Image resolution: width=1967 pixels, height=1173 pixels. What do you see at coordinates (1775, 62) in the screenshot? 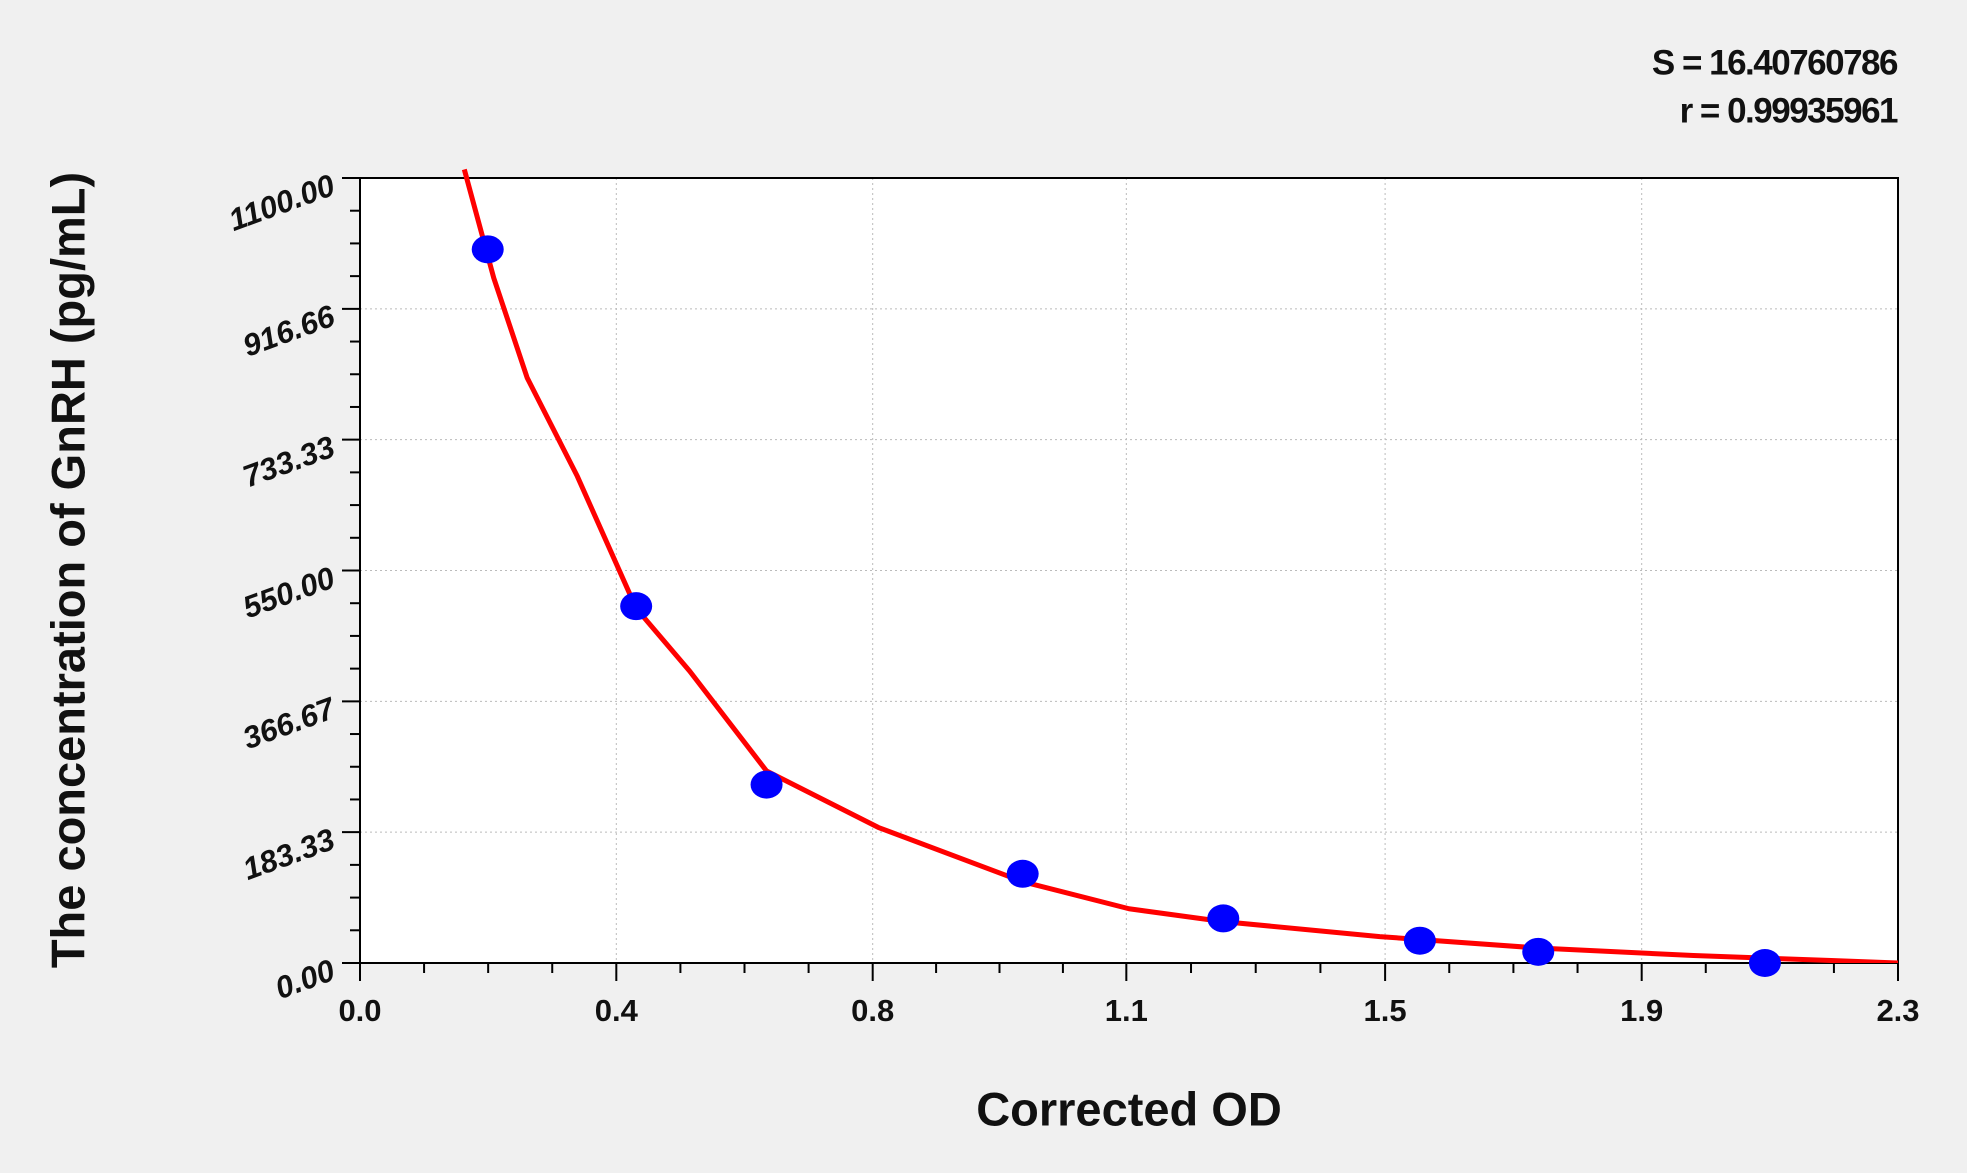
I see `annotation: S = 16.40760786` at bounding box center [1775, 62].